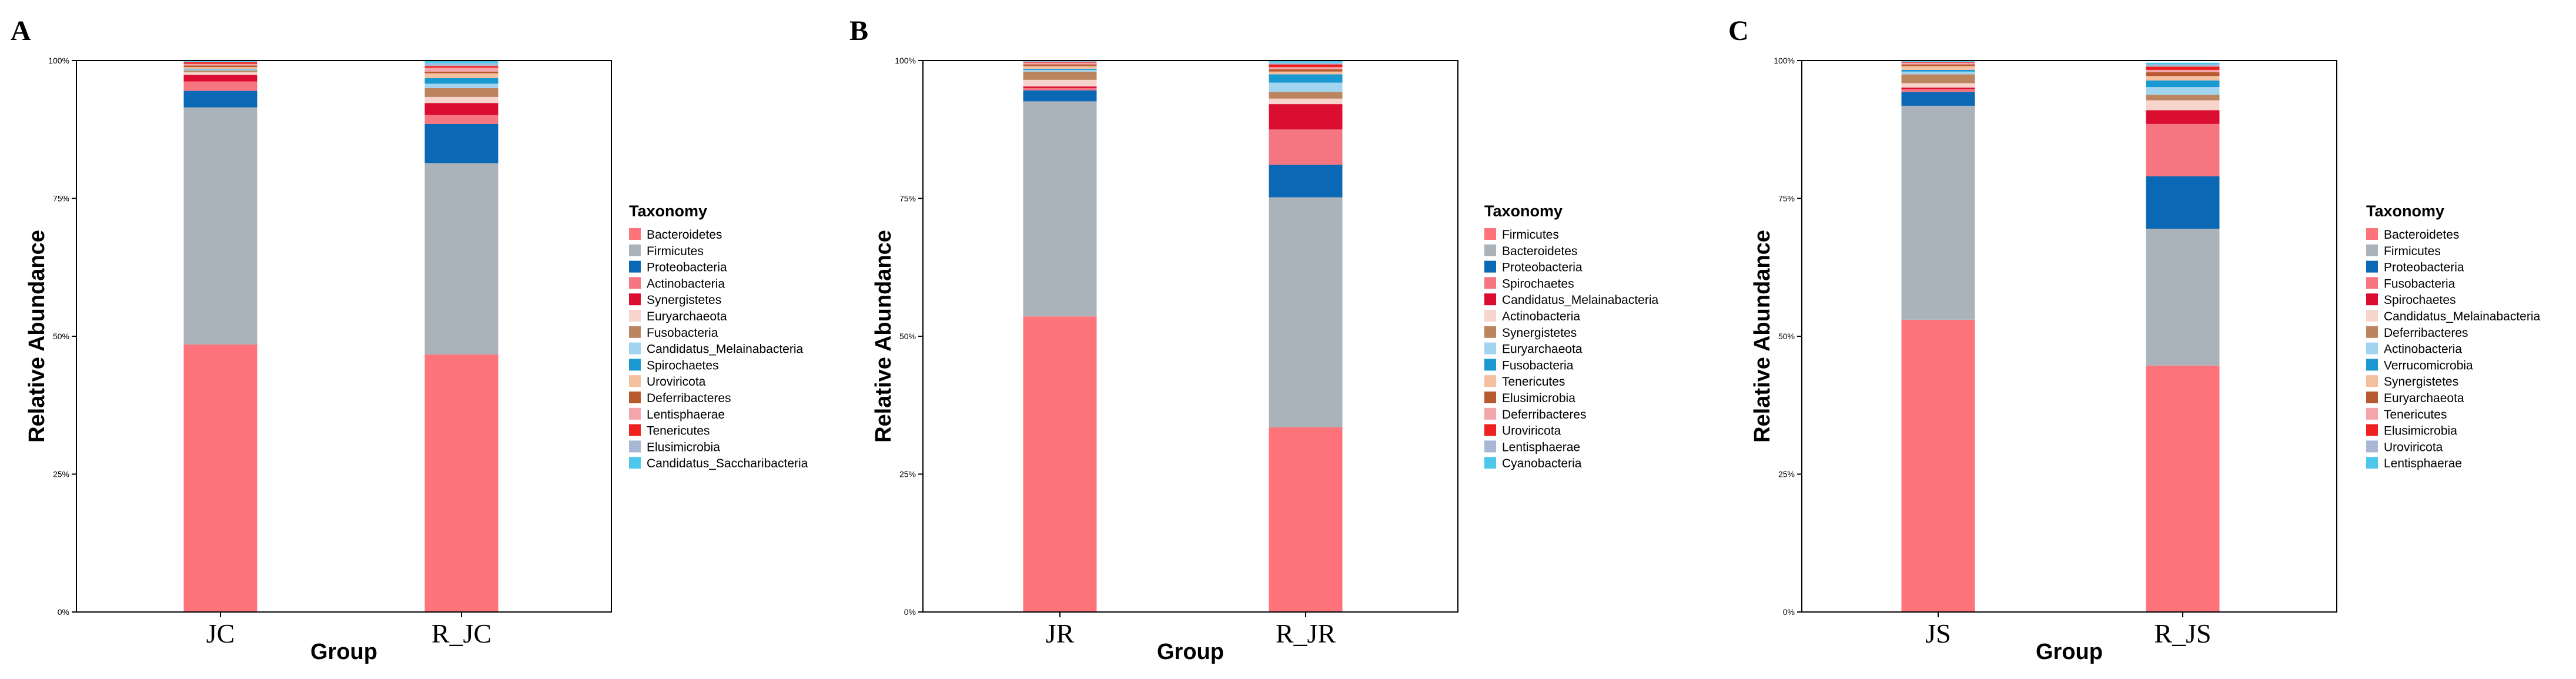  What do you see at coordinates (1060, 336) in the screenshot?
I see `bar-jr` at bounding box center [1060, 336].